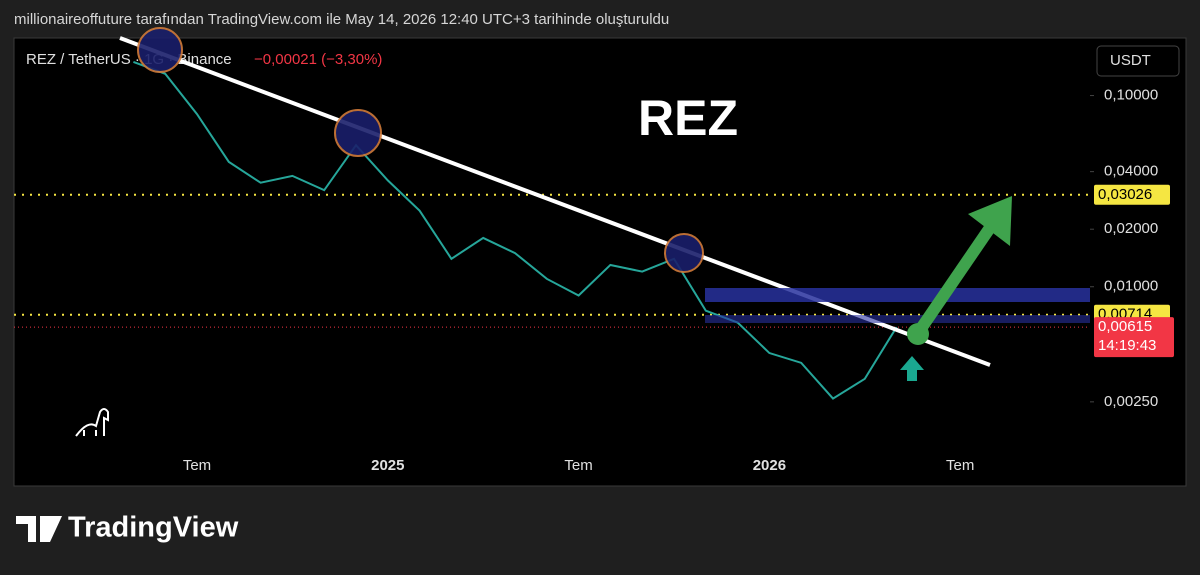 The width and height of the screenshot is (1200, 575). What do you see at coordinates (918, 334) in the screenshot?
I see `breakout-dot` at bounding box center [918, 334].